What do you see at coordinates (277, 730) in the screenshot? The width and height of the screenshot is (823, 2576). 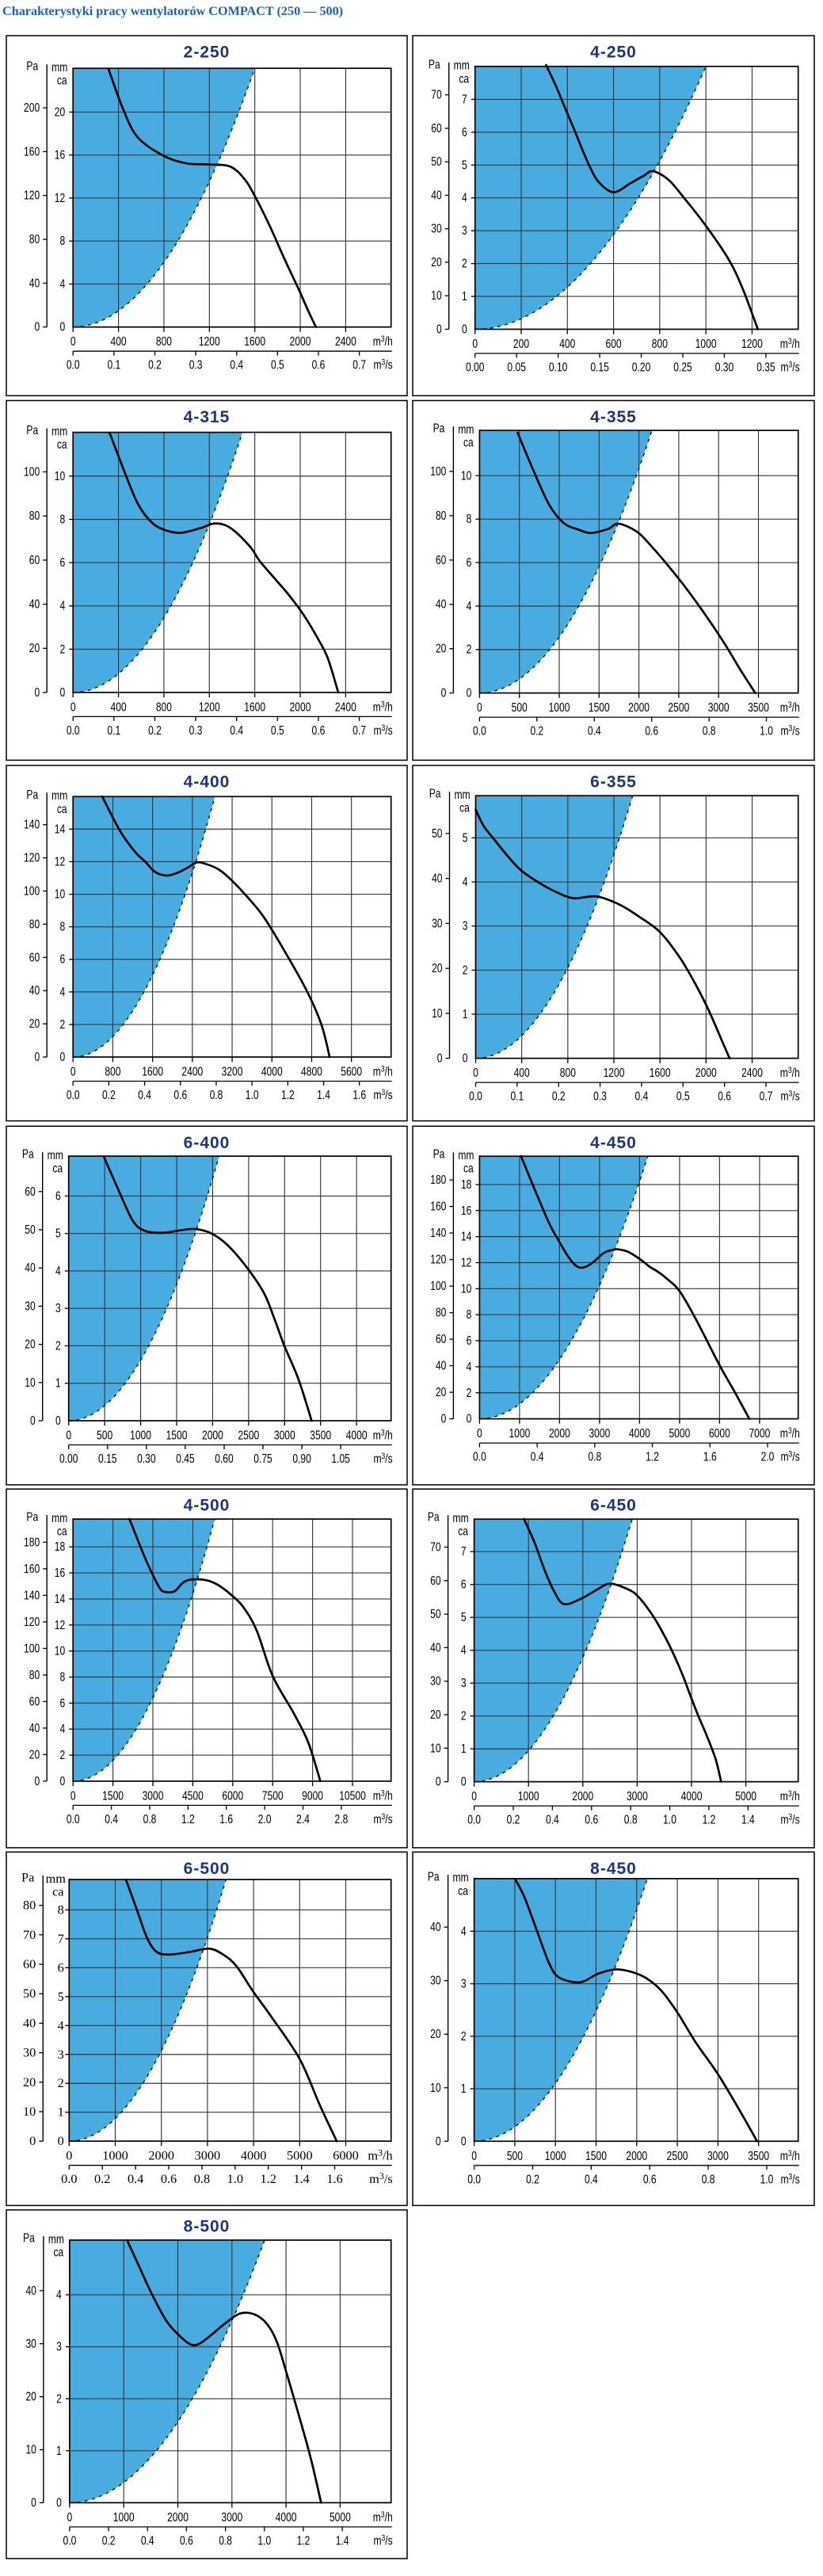 I see `svg-text: 0.5` at bounding box center [277, 730].